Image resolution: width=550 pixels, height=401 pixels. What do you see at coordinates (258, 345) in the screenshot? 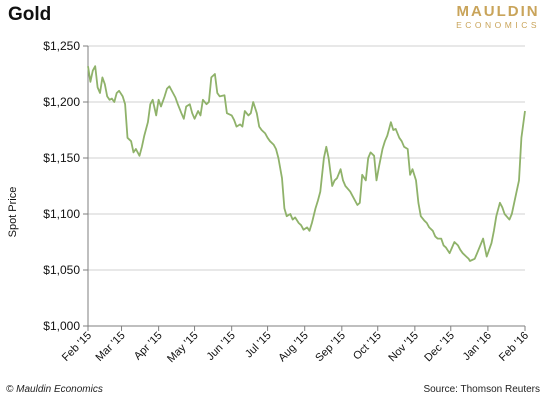
I see `x-tick-label: Jul '15` at bounding box center [258, 345].